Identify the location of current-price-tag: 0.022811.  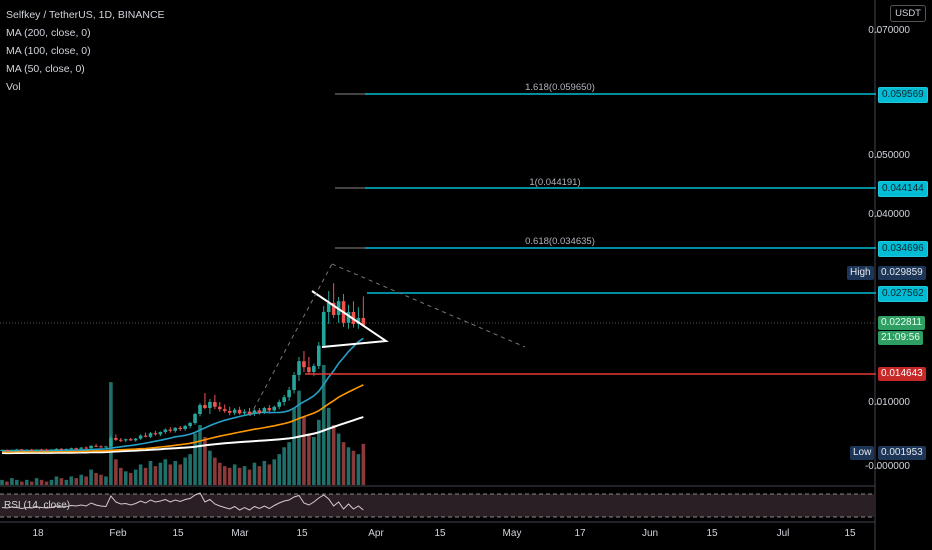
(901, 323).